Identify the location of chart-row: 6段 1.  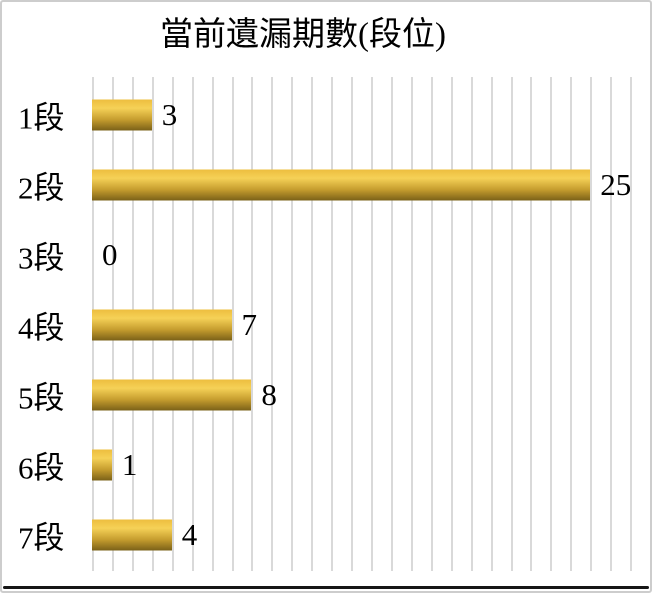
(326, 465).